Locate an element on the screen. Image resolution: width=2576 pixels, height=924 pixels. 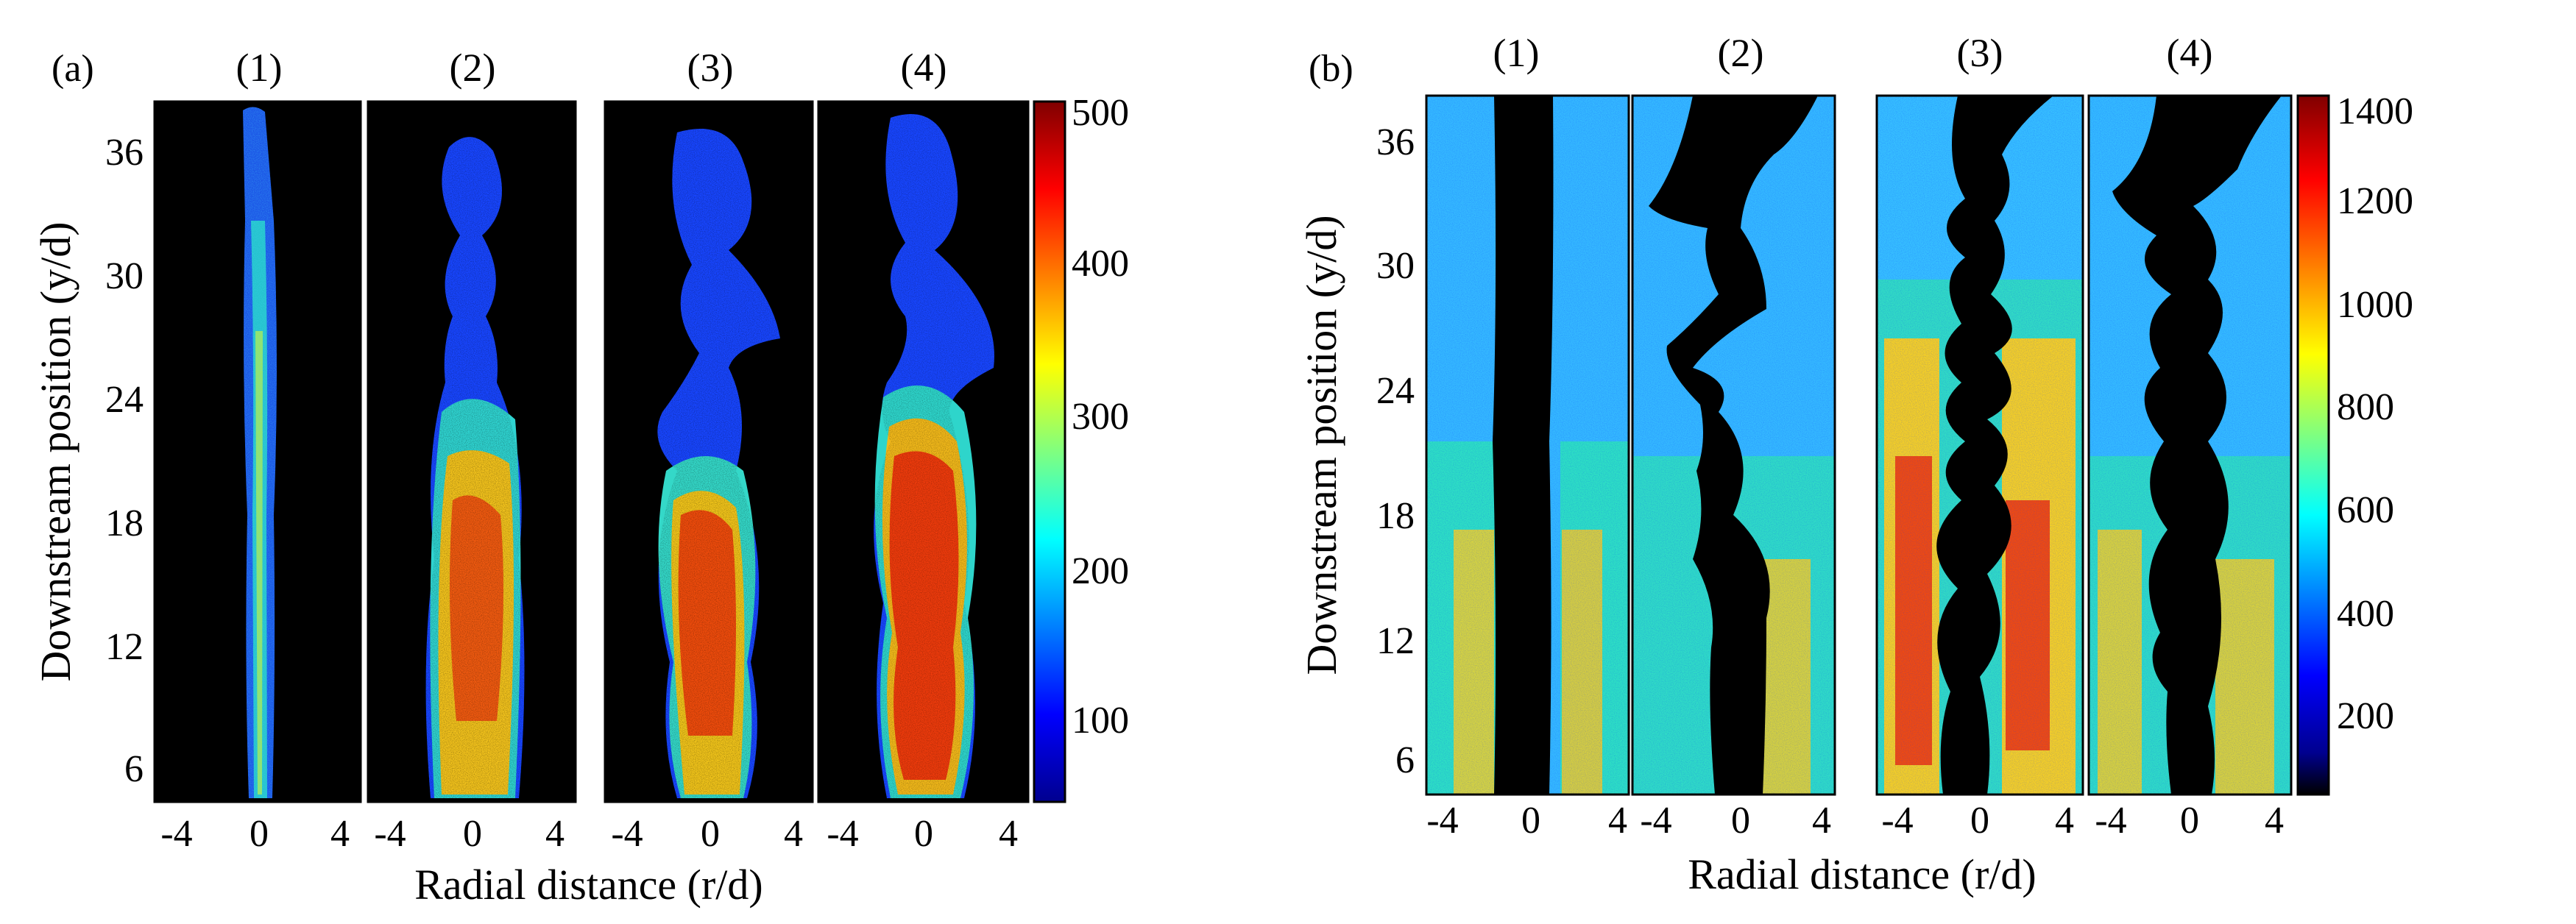
colorbar-tick-label: 800 is located at coordinates (2365, 407).